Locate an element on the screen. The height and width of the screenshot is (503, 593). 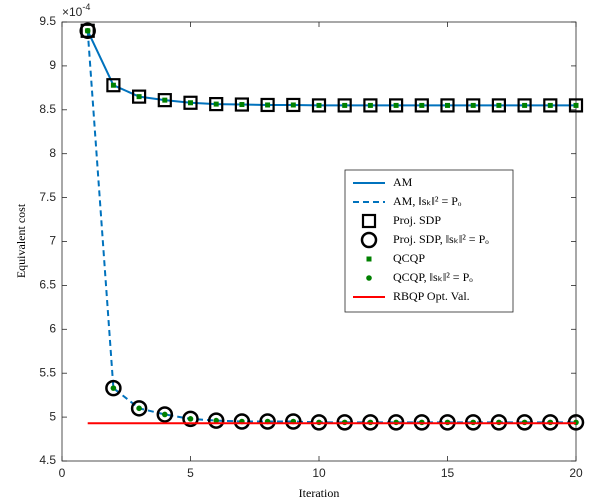
y-axis-label: Equivalent cost is located at coordinates (21, 240).